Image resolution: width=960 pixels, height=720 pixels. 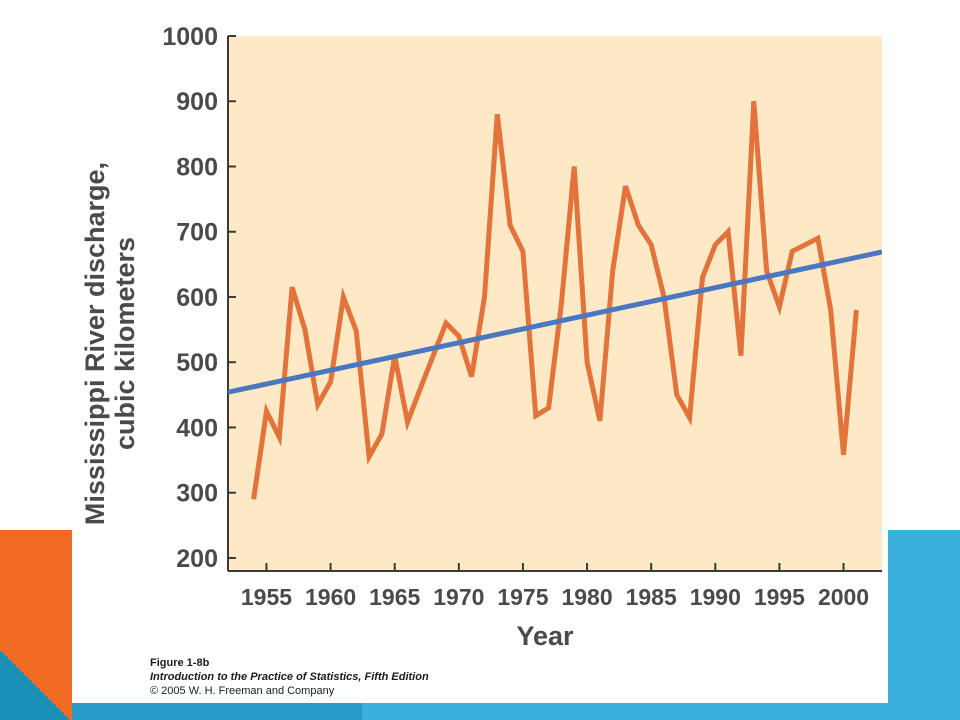 What do you see at coordinates (555, 322) in the screenshot?
I see `trend-line` at bounding box center [555, 322].